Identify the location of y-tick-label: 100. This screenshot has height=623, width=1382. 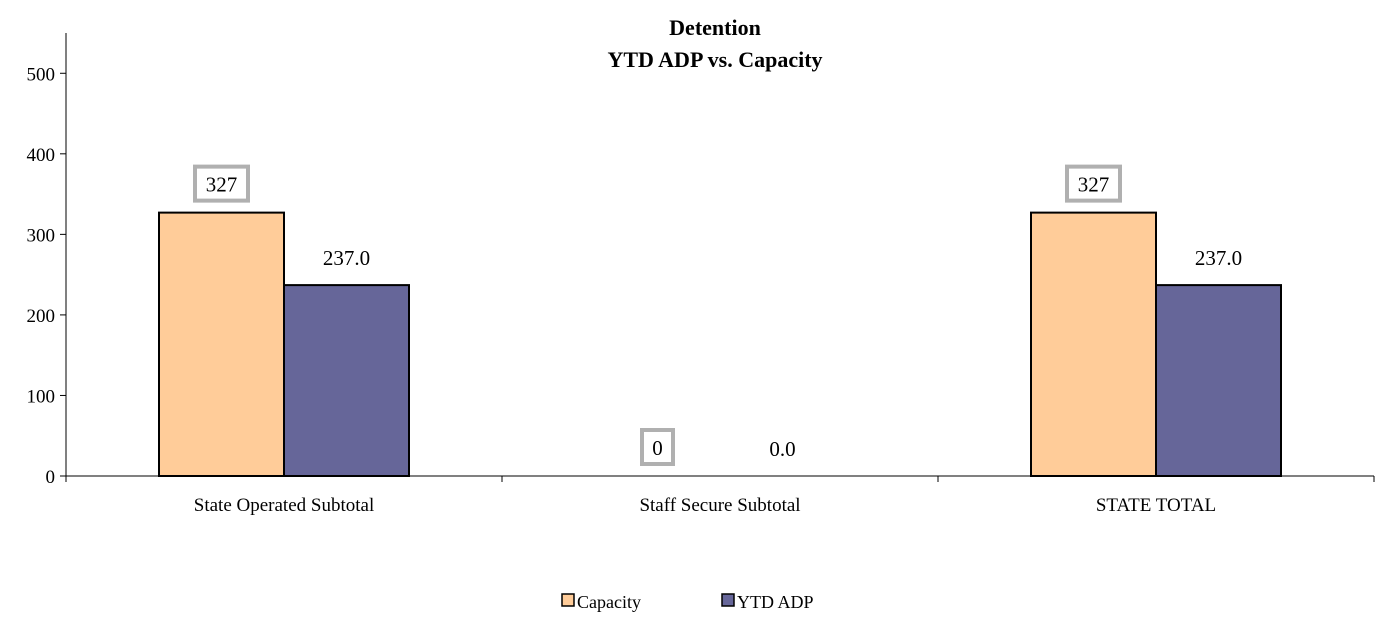
(41, 396).